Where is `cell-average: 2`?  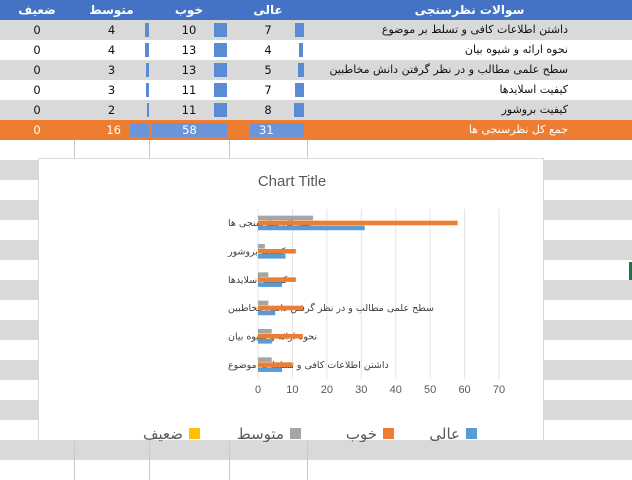 cell-average: 2 is located at coordinates (111, 110).